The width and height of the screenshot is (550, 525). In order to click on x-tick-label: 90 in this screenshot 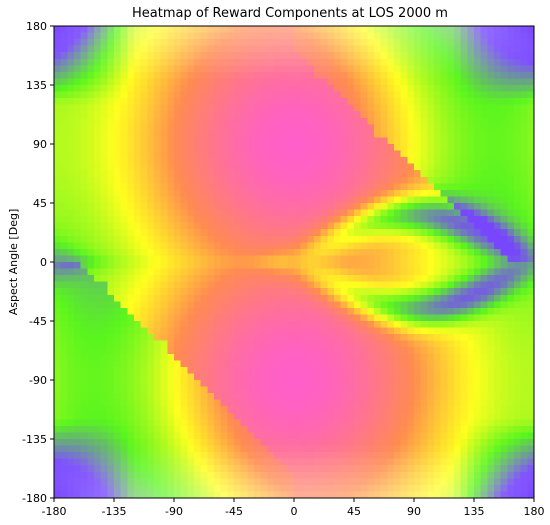, I will do `click(414, 511)`.